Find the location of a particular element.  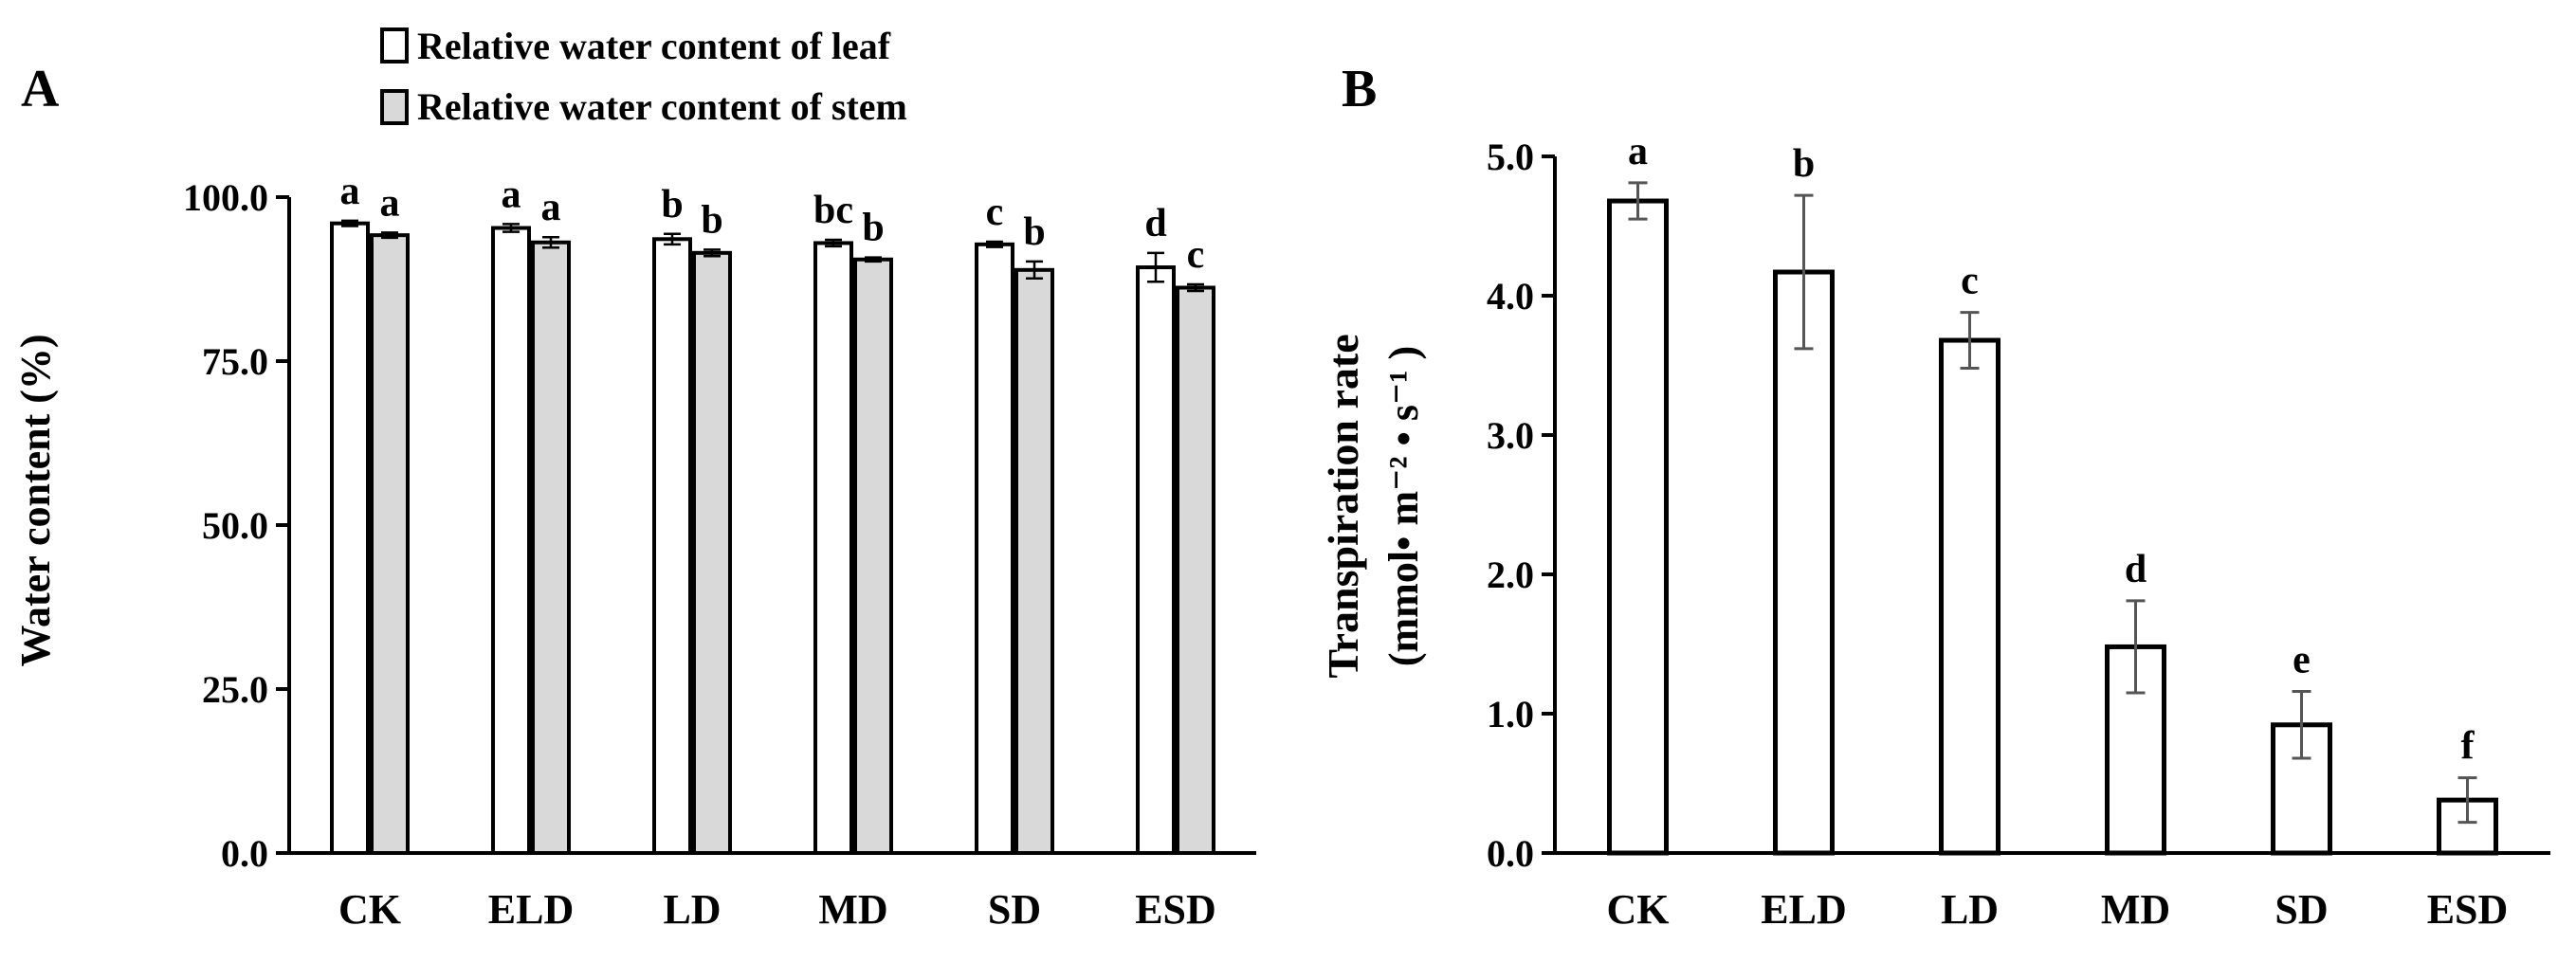

x-labels-b: CK ELD LD MD SD ESD is located at coordinates (2058, 909).